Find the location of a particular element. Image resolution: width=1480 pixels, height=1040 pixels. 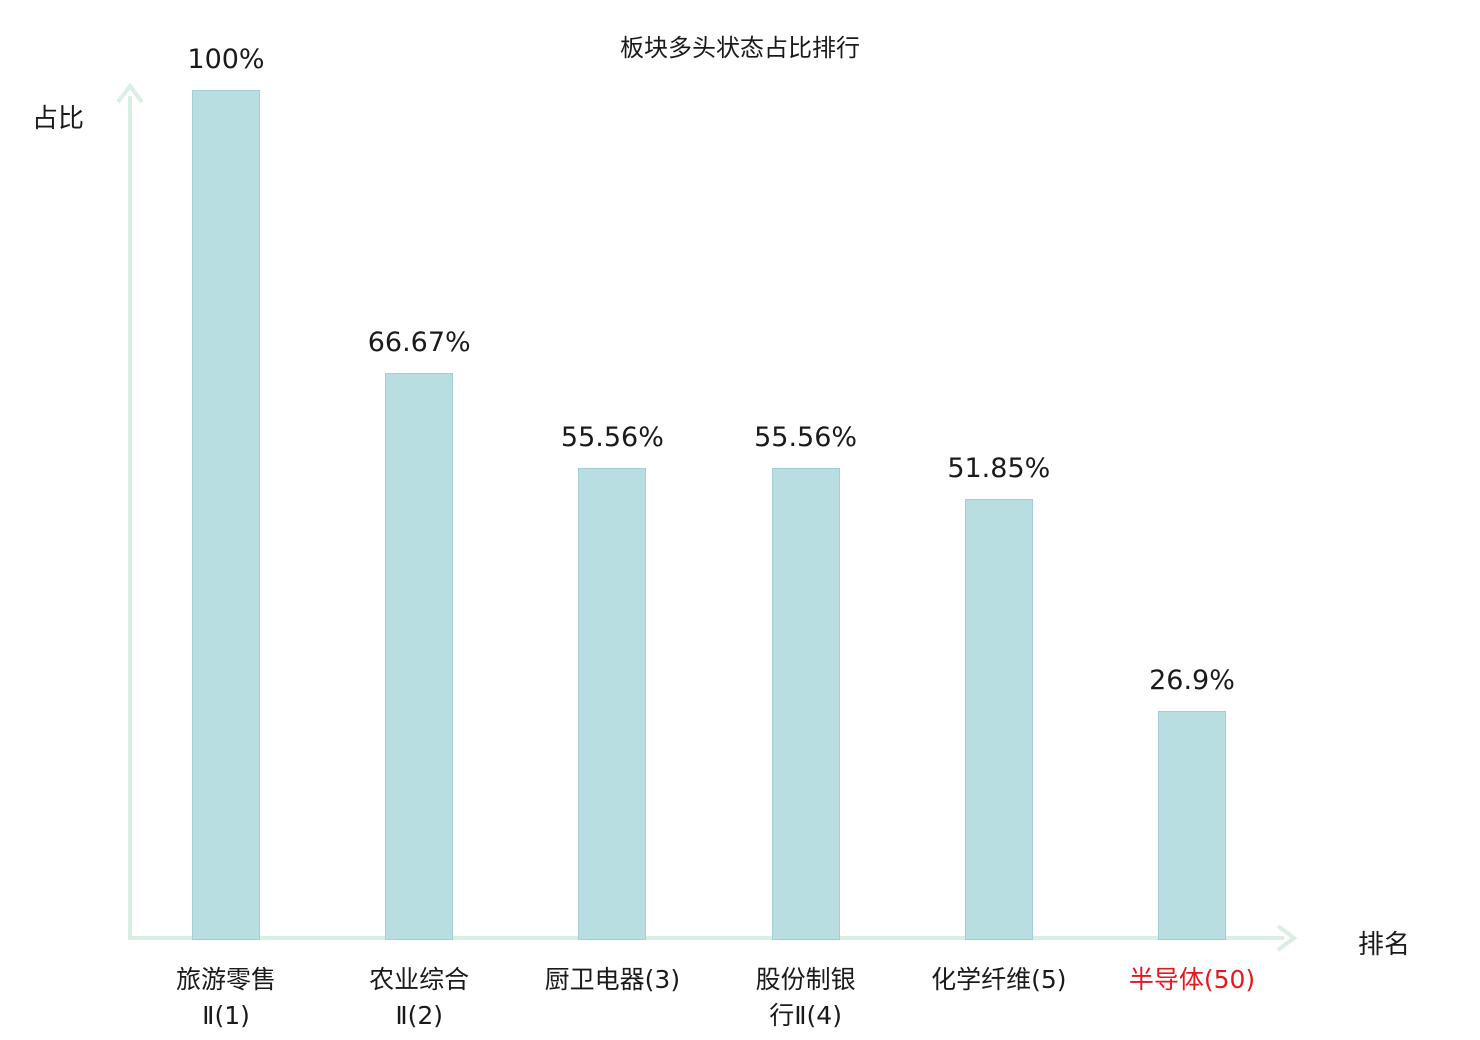

bar-value-label: 100% is located at coordinates (226, 59).